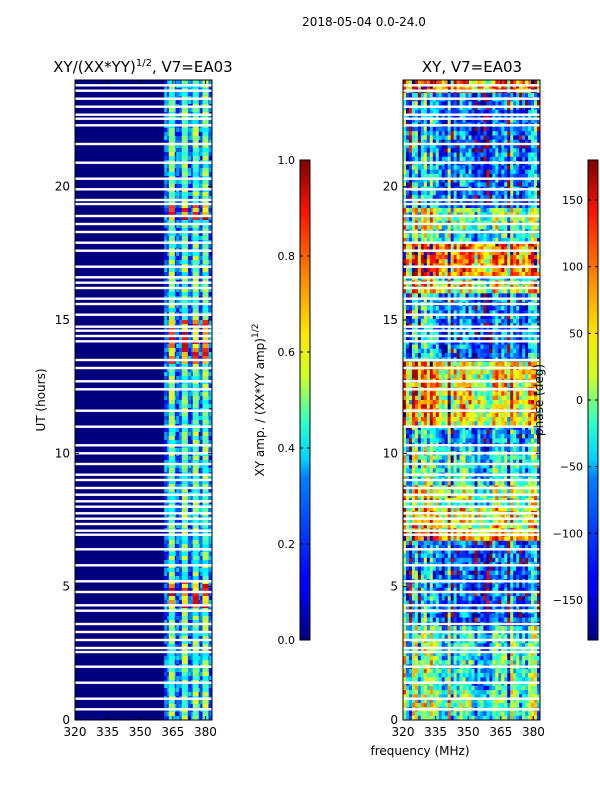  What do you see at coordinates (287, 352) in the screenshot?
I see `colorbar-tick-label: 0.6` at bounding box center [287, 352].